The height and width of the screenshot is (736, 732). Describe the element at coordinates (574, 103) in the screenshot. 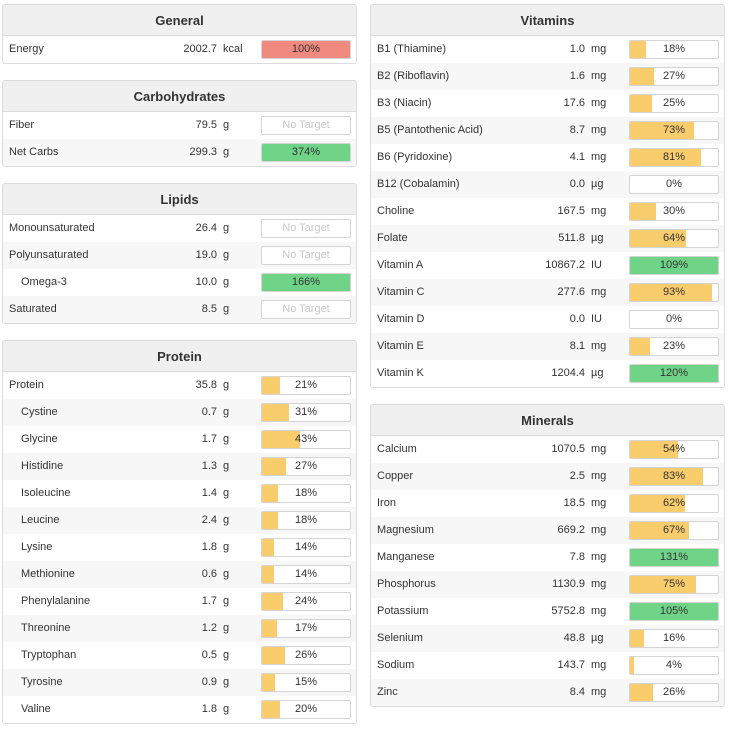

I see `nutrient-amount: 17.6` at that location.